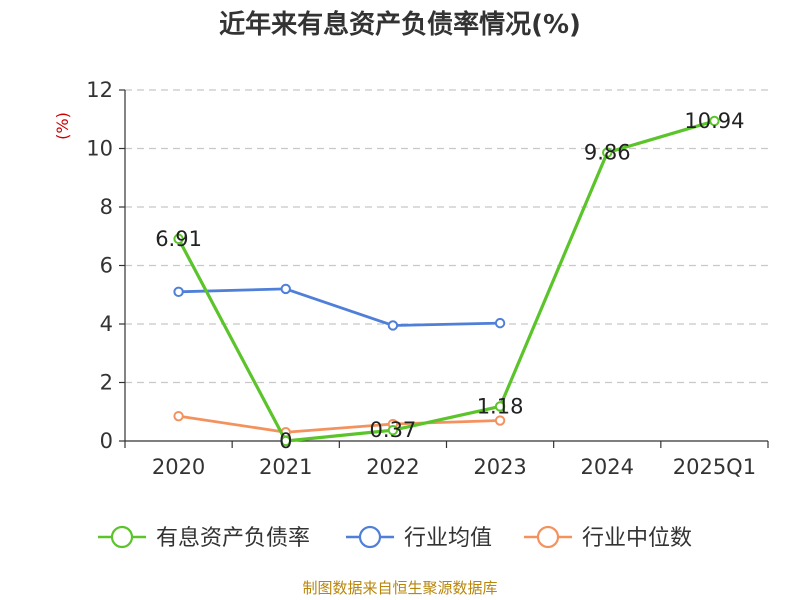 This screenshot has width=800, height=600. What do you see at coordinates (62, 126) in the screenshot?
I see `y-axis-label: (%)` at bounding box center [62, 126].